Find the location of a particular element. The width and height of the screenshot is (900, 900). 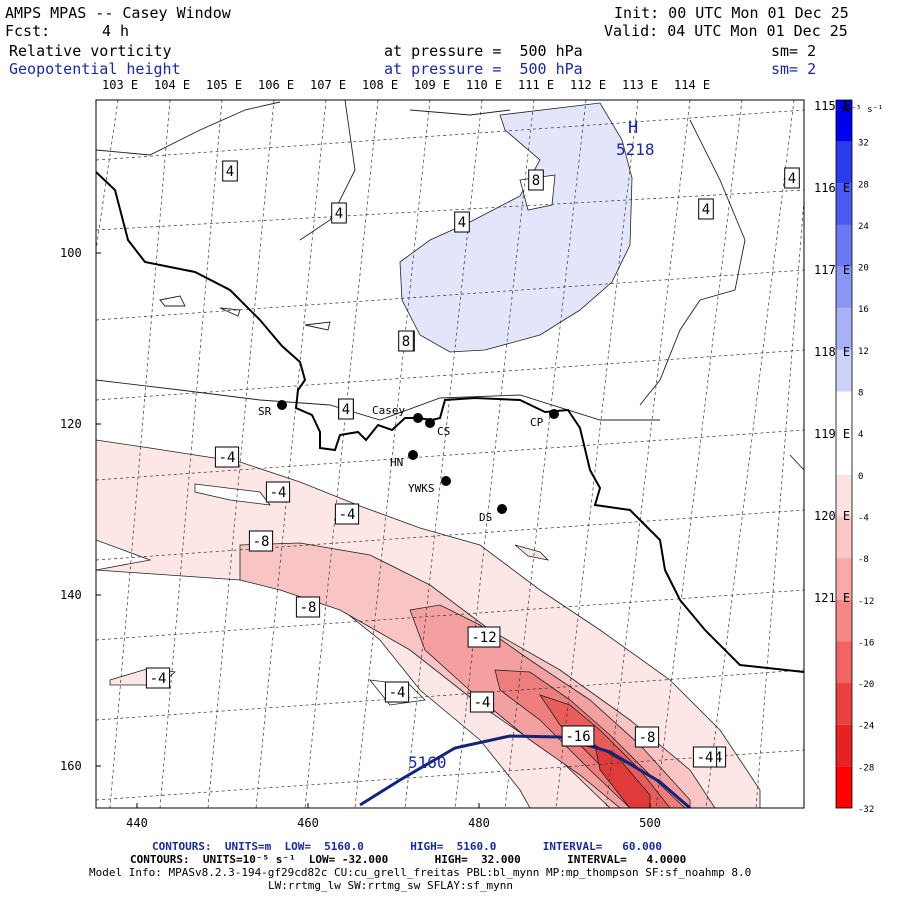

station-label-cs: CS is located at coordinates (443, 431).